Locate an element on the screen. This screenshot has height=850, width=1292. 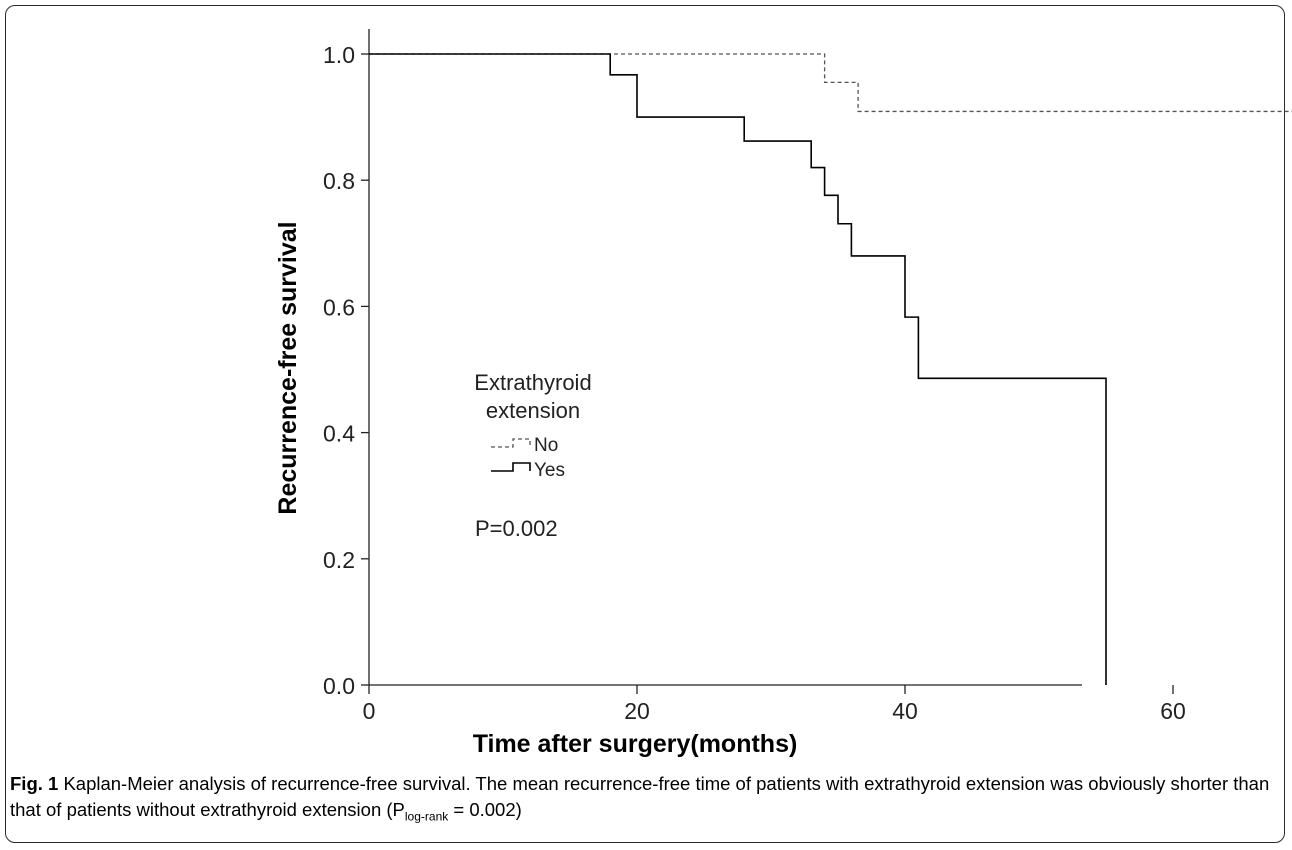
p-value-annotation: P=0.002 is located at coordinates (516, 528).